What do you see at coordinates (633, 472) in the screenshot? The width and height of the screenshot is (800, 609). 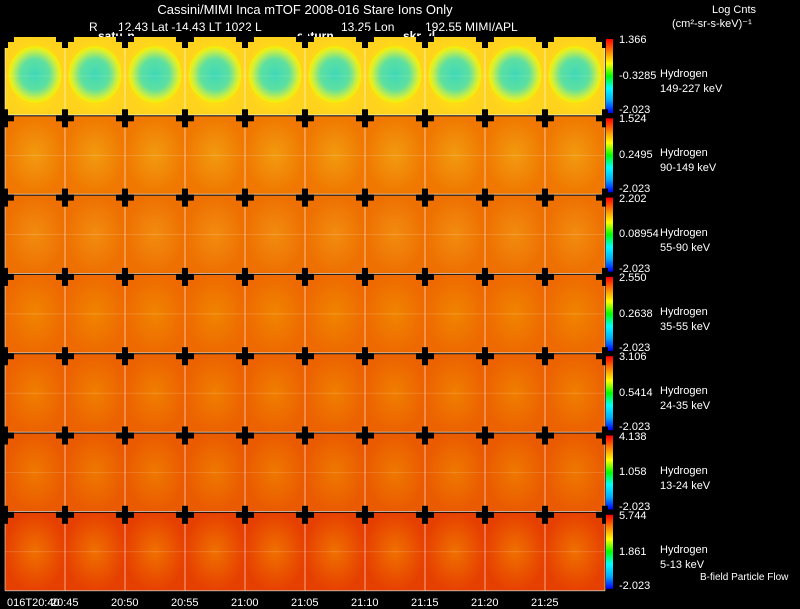 I see `colorbar-mid-label: 1.058` at bounding box center [633, 472].